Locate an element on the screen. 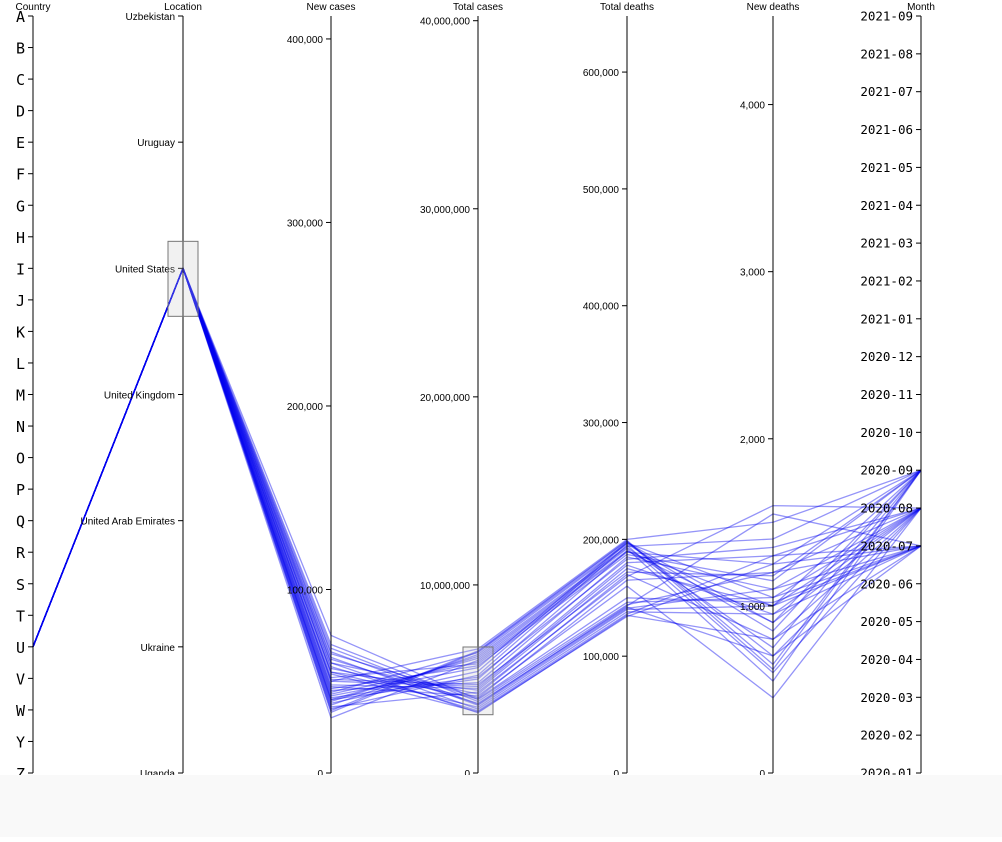 Image resolution: width=1002 pixels, height=842 pixels. tick-label: 2020-08 is located at coordinates (886, 508).